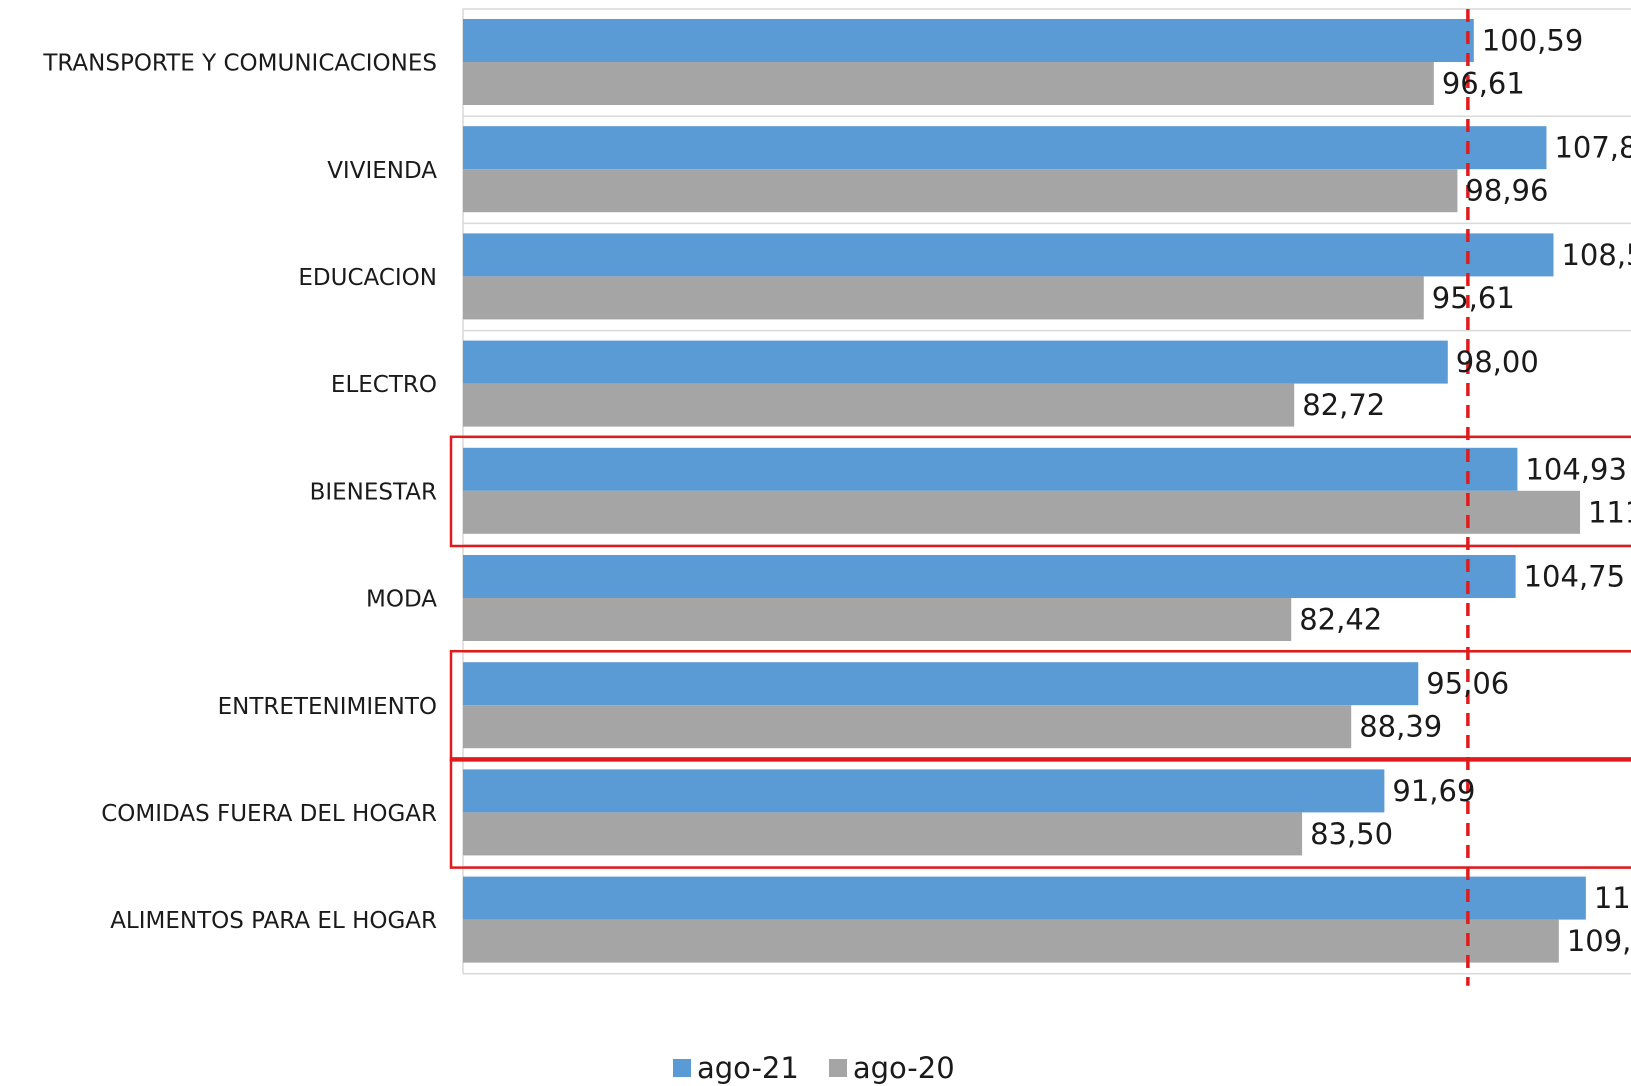 This screenshot has width=1631, height=1086. I want to click on data-label-series-1: 104,93, so click(1575, 469).